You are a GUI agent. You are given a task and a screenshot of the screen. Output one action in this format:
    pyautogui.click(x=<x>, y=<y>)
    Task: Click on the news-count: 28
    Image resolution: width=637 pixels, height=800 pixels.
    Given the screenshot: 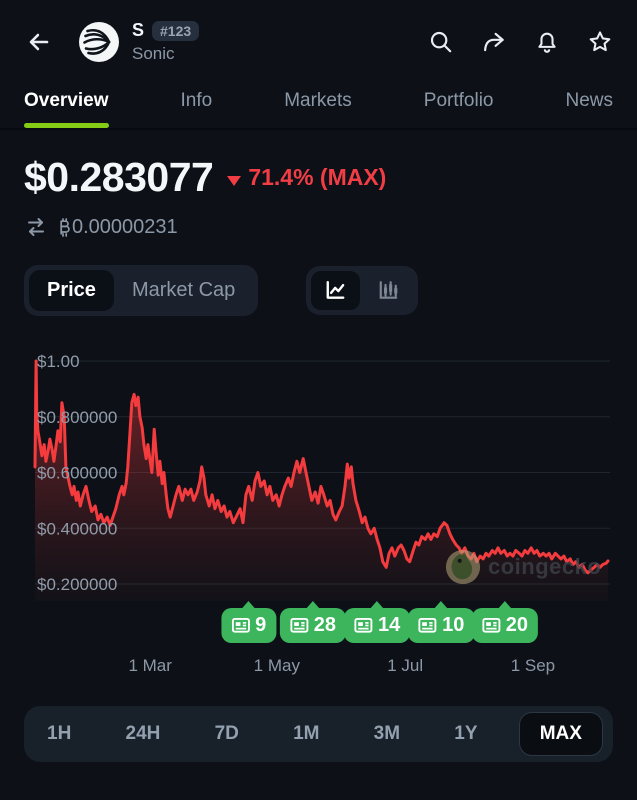 What is the action you would take?
    pyautogui.click(x=325, y=625)
    